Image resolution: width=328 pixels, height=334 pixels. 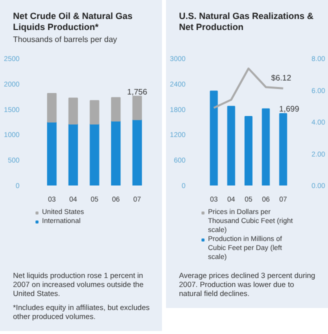 I want to click on data-label: 1,699, so click(x=289, y=109).